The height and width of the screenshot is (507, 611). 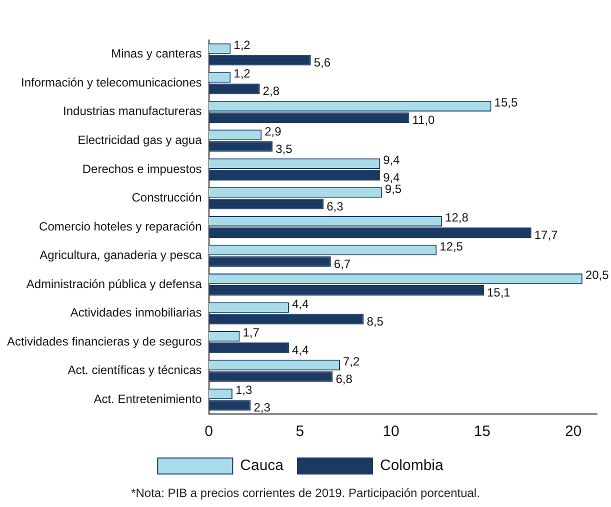 What do you see at coordinates (208, 431) in the screenshot?
I see `x-tick-label: 0` at bounding box center [208, 431].